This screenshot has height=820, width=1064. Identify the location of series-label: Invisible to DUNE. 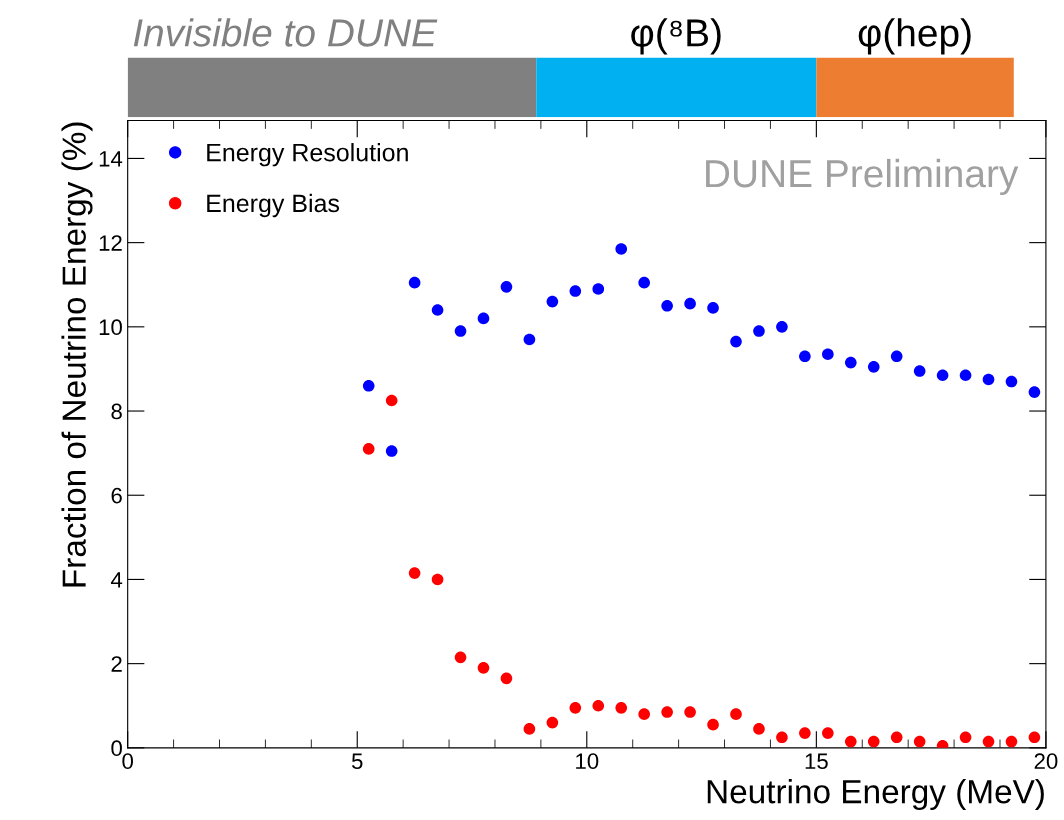
(285, 32).